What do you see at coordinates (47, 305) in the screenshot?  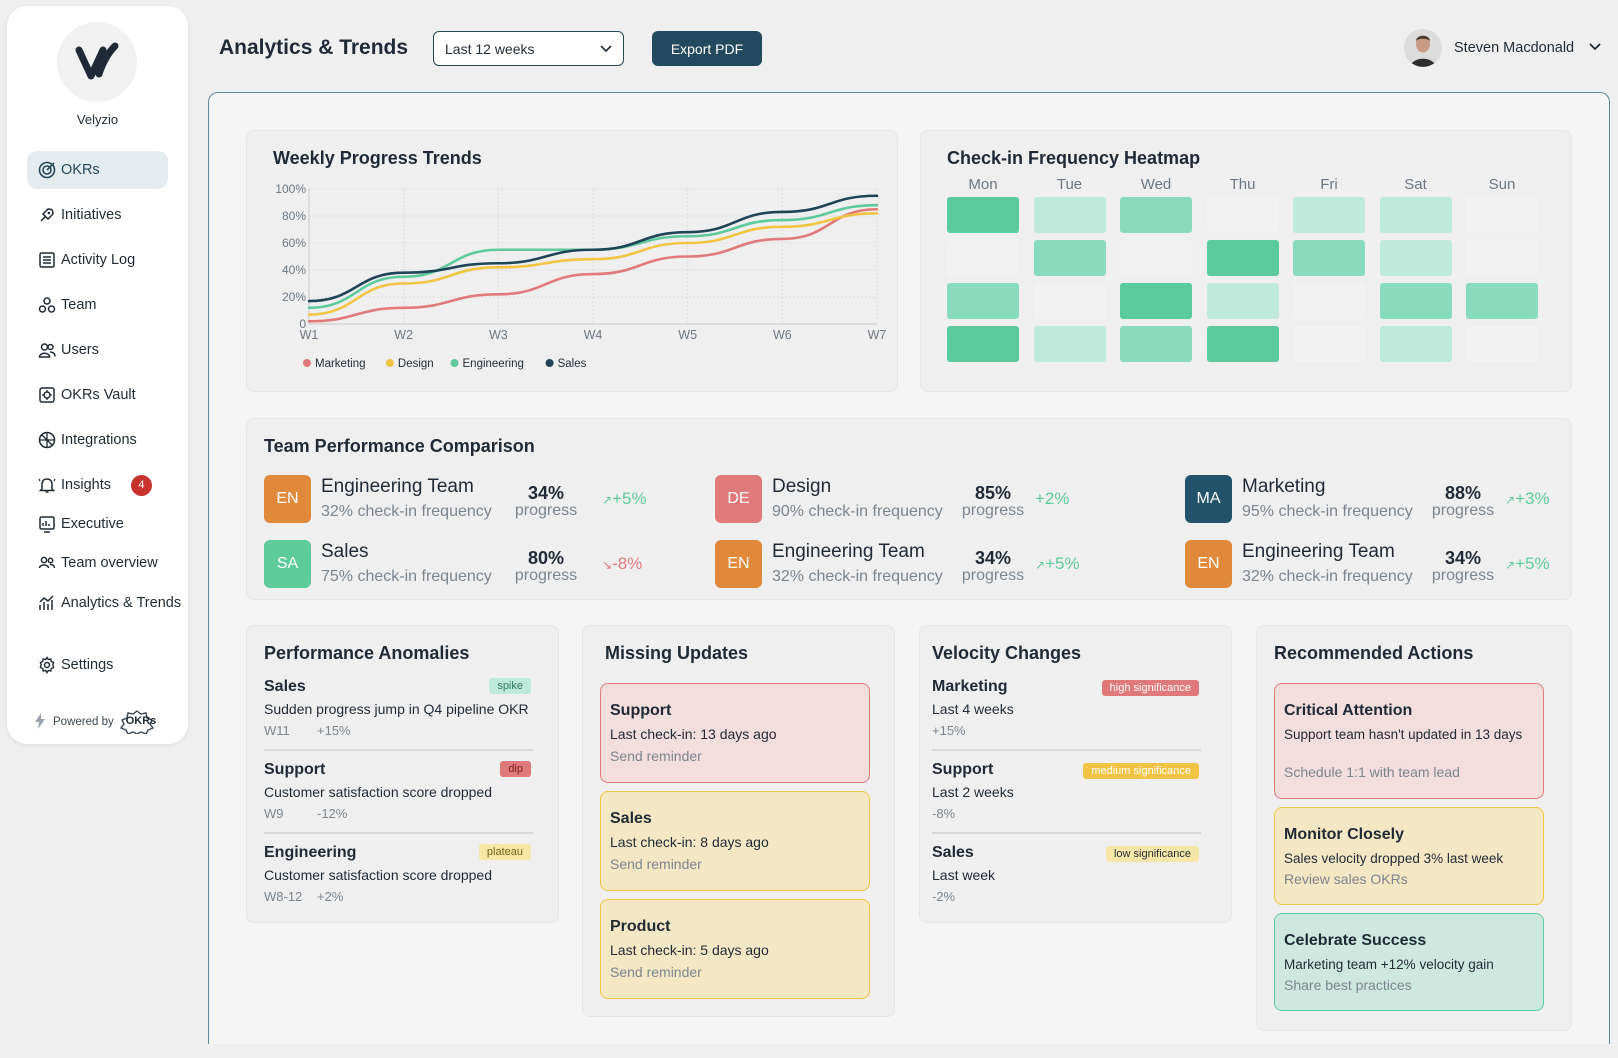 I see `team-icon` at bounding box center [47, 305].